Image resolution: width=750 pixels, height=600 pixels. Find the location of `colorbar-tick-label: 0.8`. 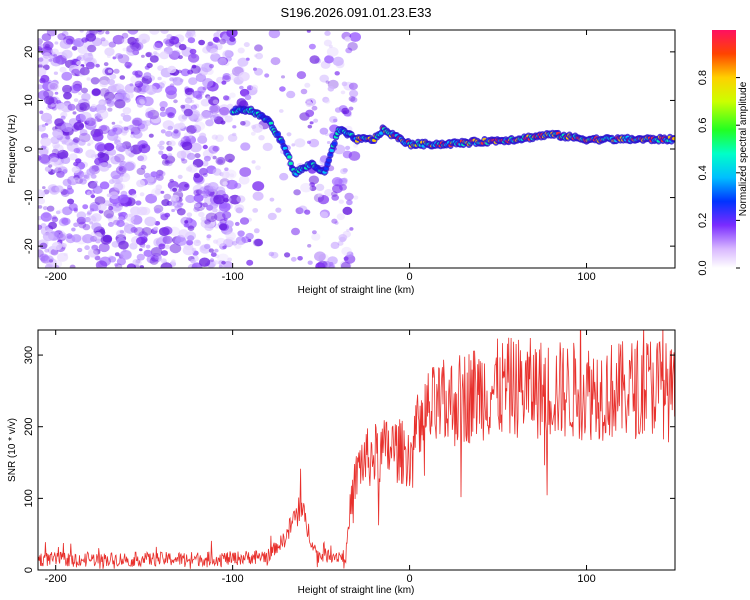

colorbar-tick-label: 0.8 is located at coordinates (703, 77).